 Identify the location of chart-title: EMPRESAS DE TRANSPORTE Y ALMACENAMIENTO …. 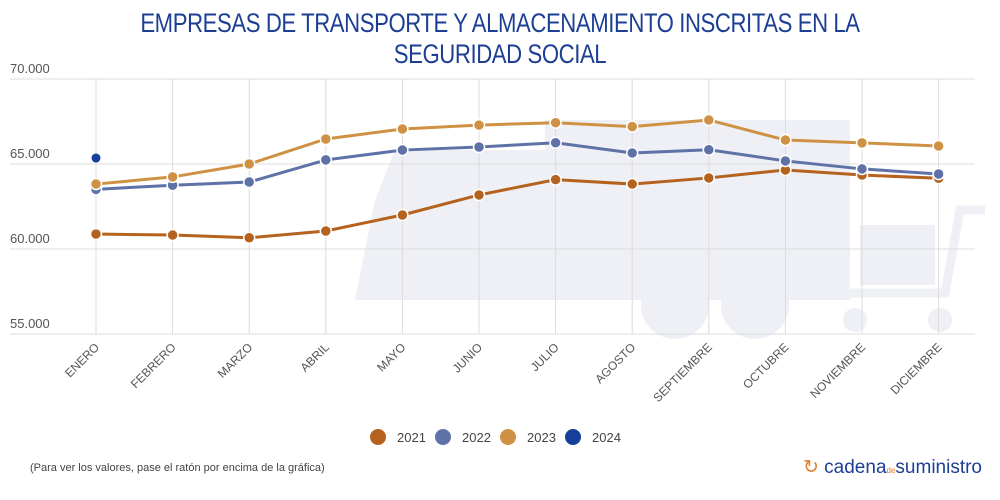
(500, 38).